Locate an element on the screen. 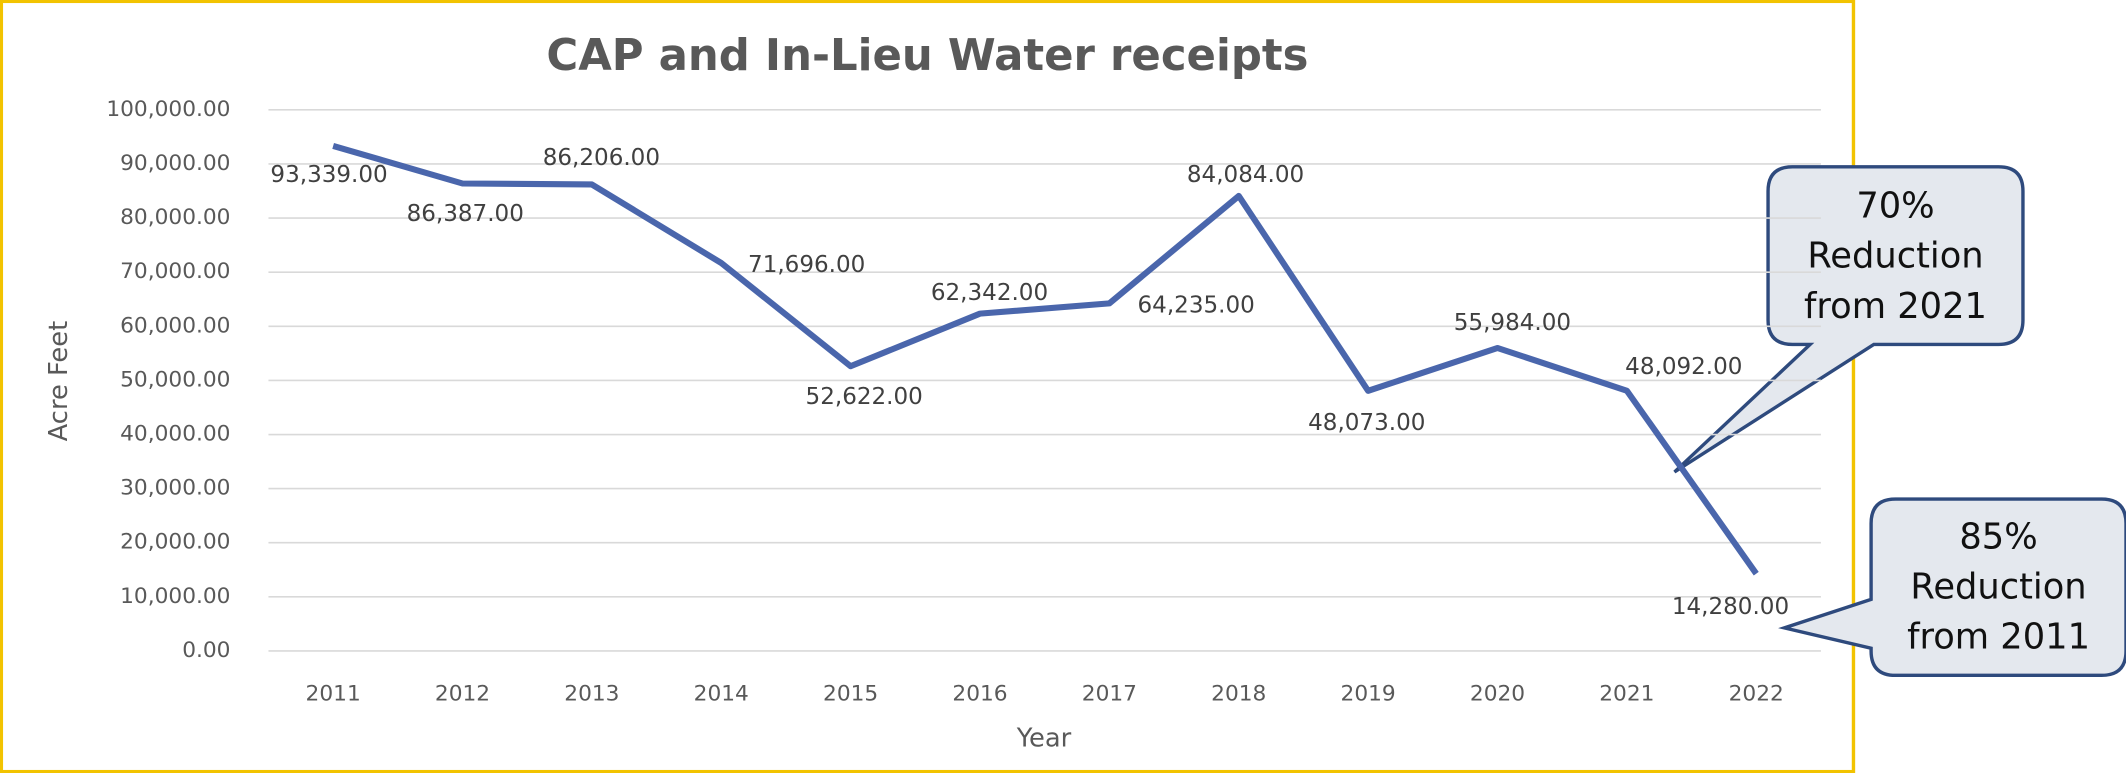 The height and width of the screenshot is (773, 2126). x-tick-label: 2013 is located at coordinates (591, 693).